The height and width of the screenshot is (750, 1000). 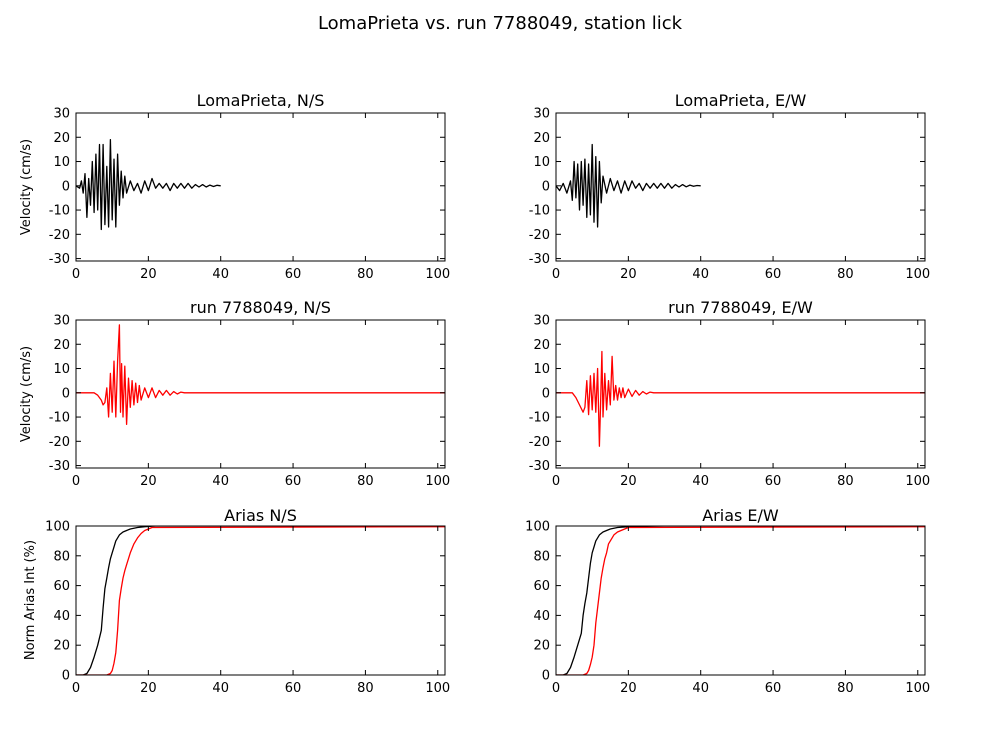 What do you see at coordinates (740, 515) in the screenshot?
I see `panel-title: Arias E/W` at bounding box center [740, 515].